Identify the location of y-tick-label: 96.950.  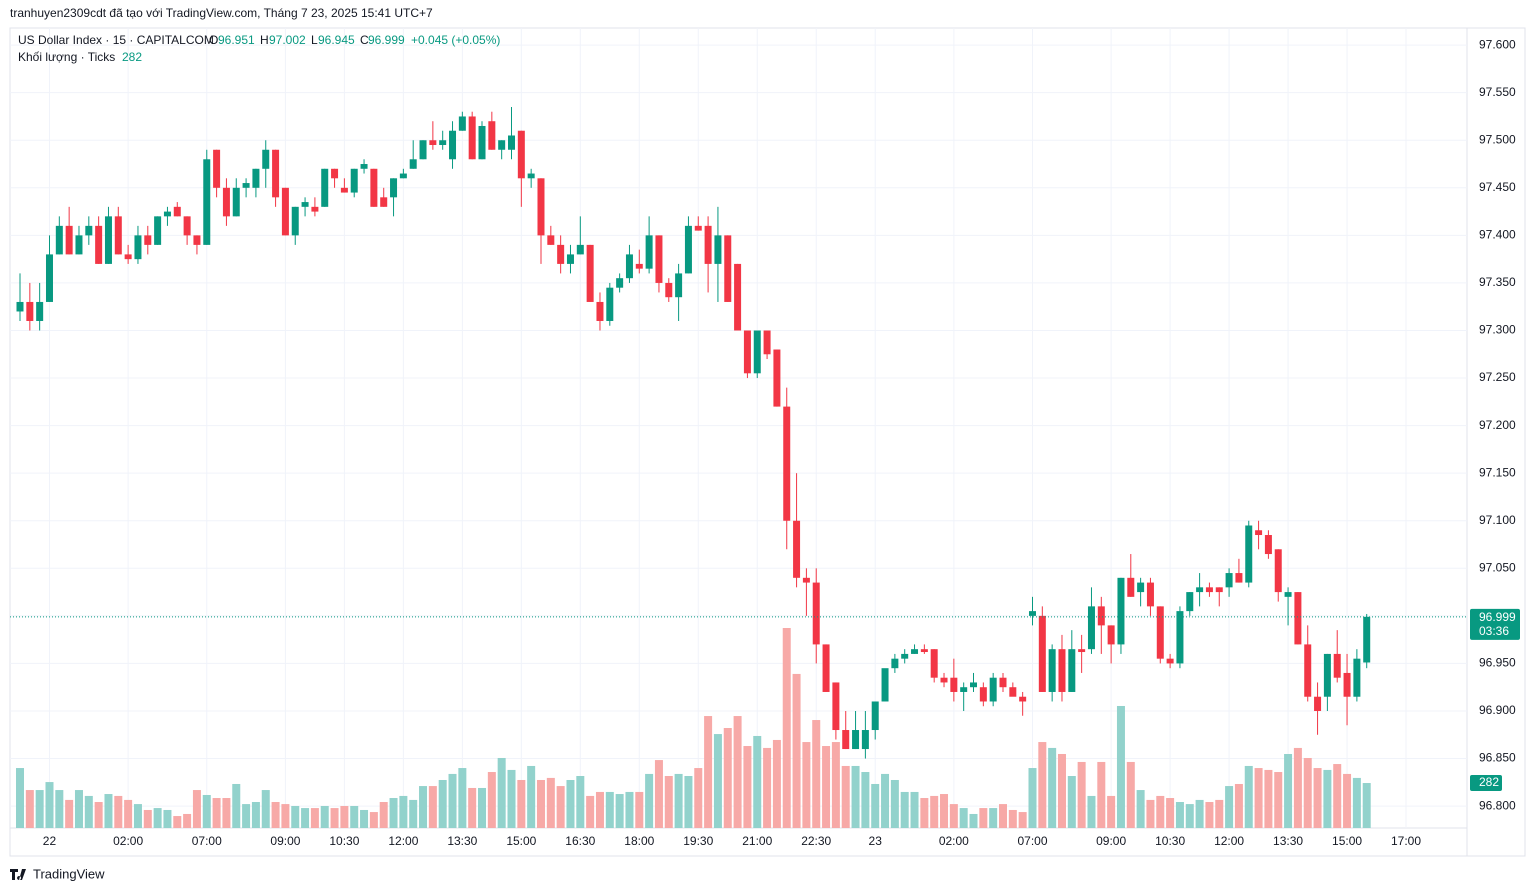
(1497, 663).